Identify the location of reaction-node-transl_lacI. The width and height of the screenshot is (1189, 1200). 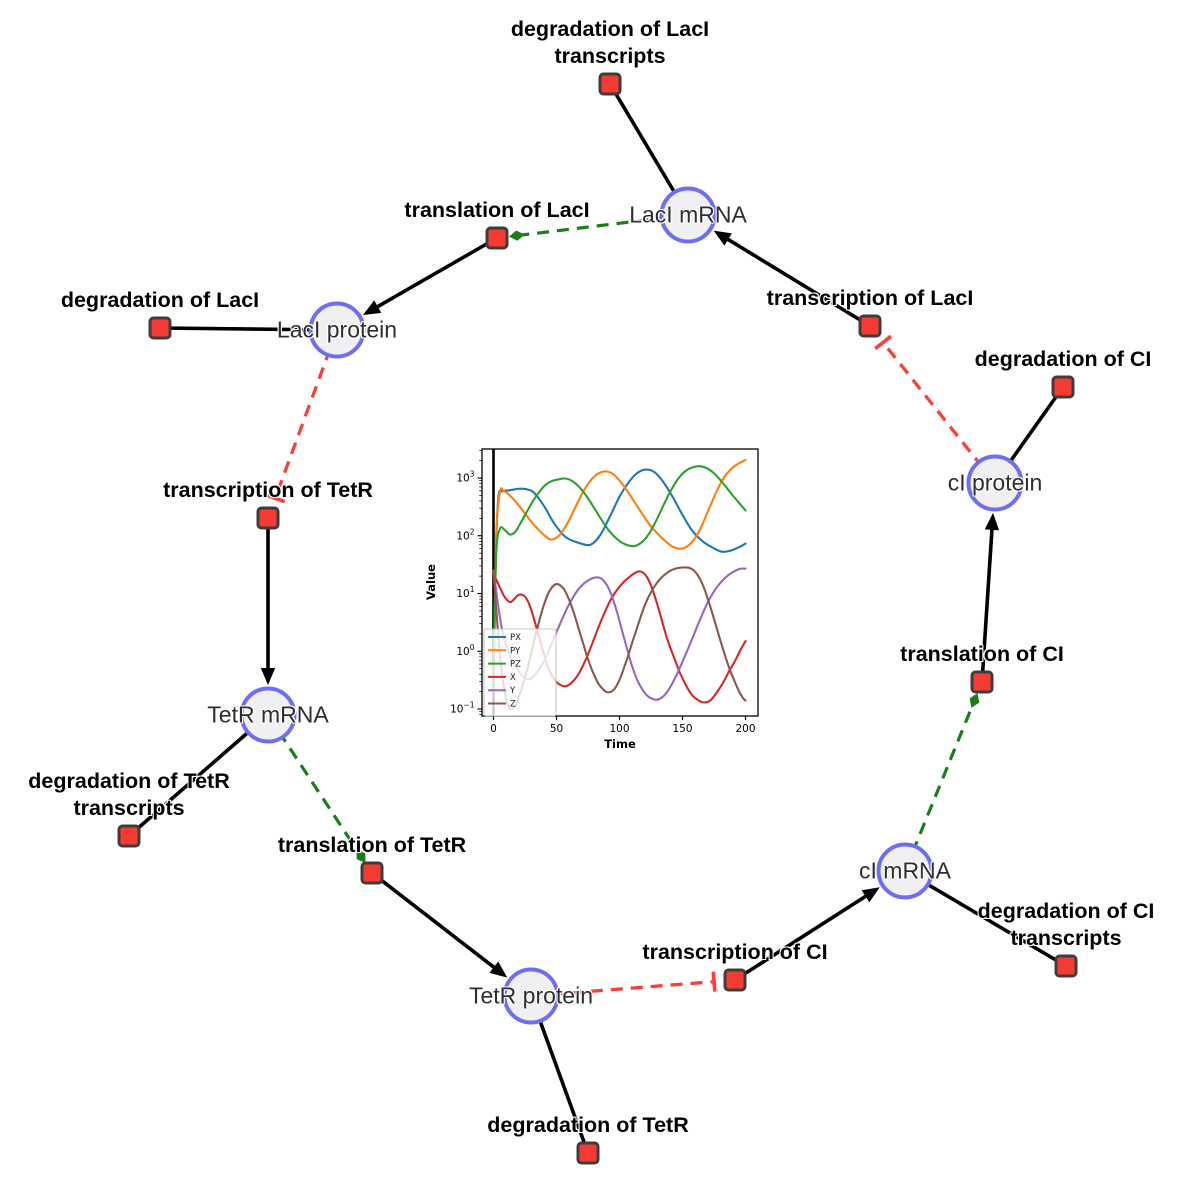
(497, 238).